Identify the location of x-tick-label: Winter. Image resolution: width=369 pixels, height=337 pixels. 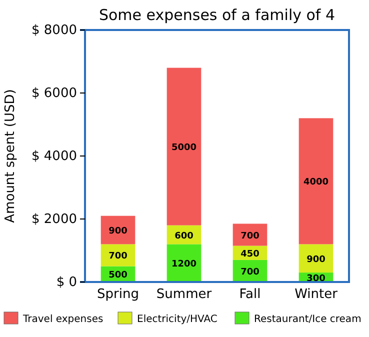
(316, 294).